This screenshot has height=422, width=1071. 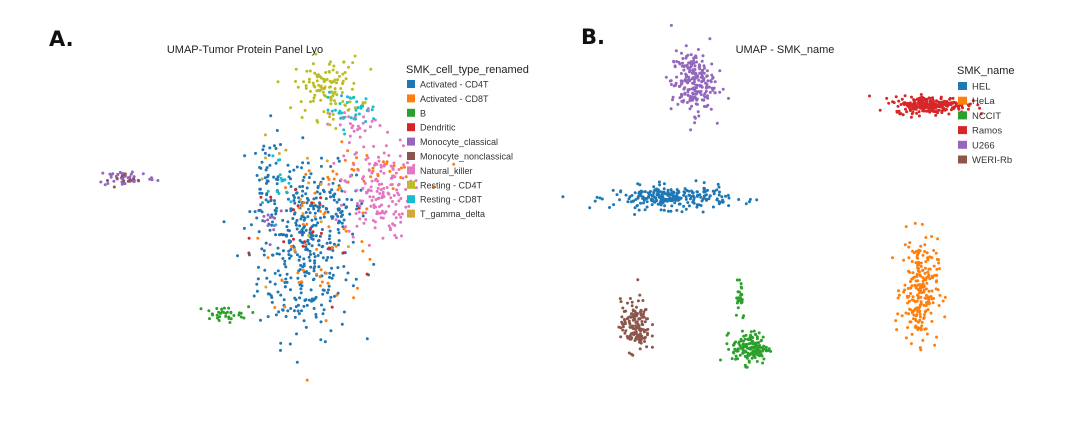 What do you see at coordinates (985, 71) in the screenshot?
I see `panel-b-legend-title: SMK_name` at bounding box center [985, 71].